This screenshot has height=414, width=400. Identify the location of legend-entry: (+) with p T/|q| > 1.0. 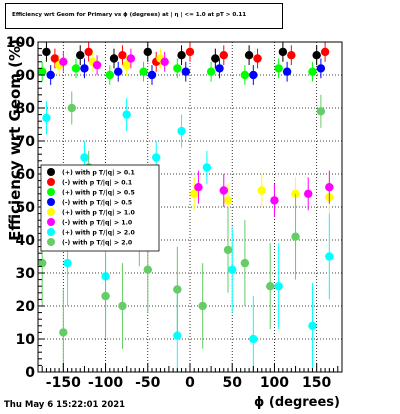
(99, 214).